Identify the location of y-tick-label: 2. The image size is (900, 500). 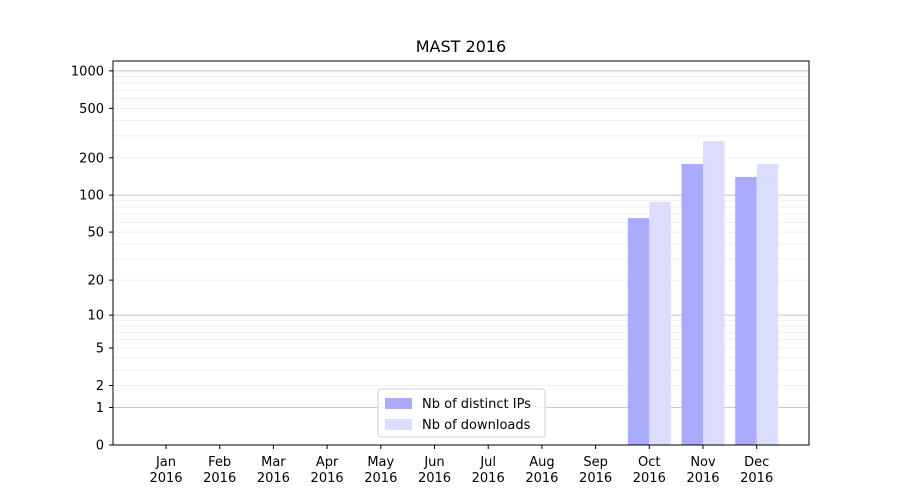
(100, 386).